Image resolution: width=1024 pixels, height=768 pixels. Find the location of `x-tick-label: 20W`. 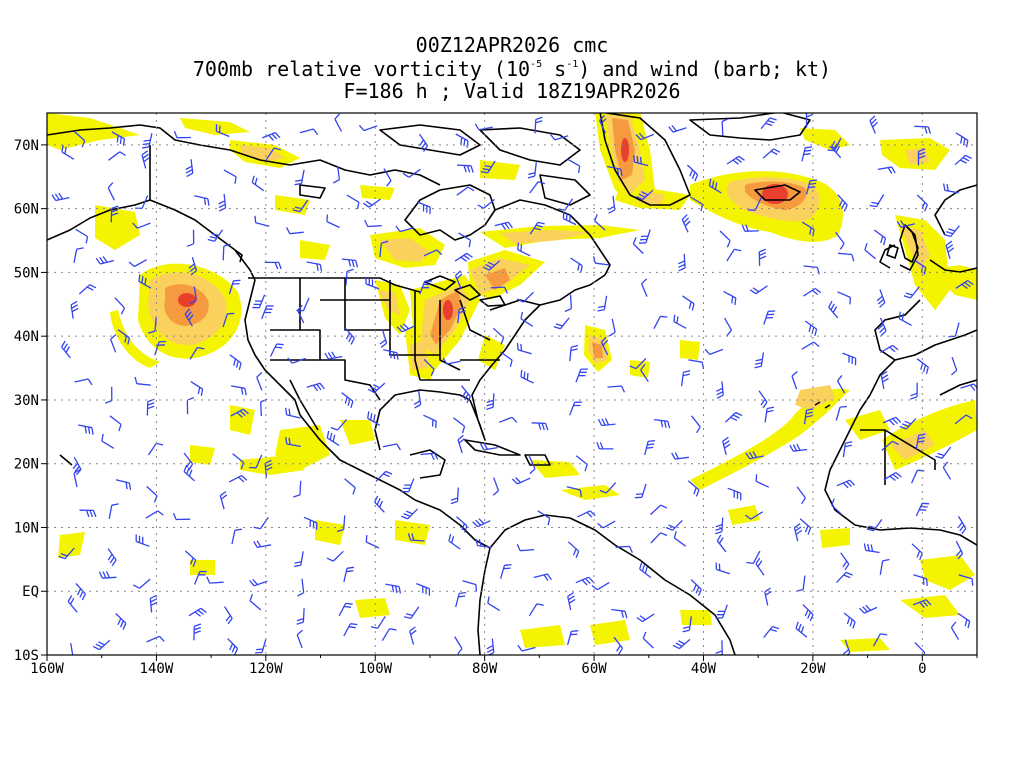

x-tick-label: 20W is located at coordinates (813, 669).